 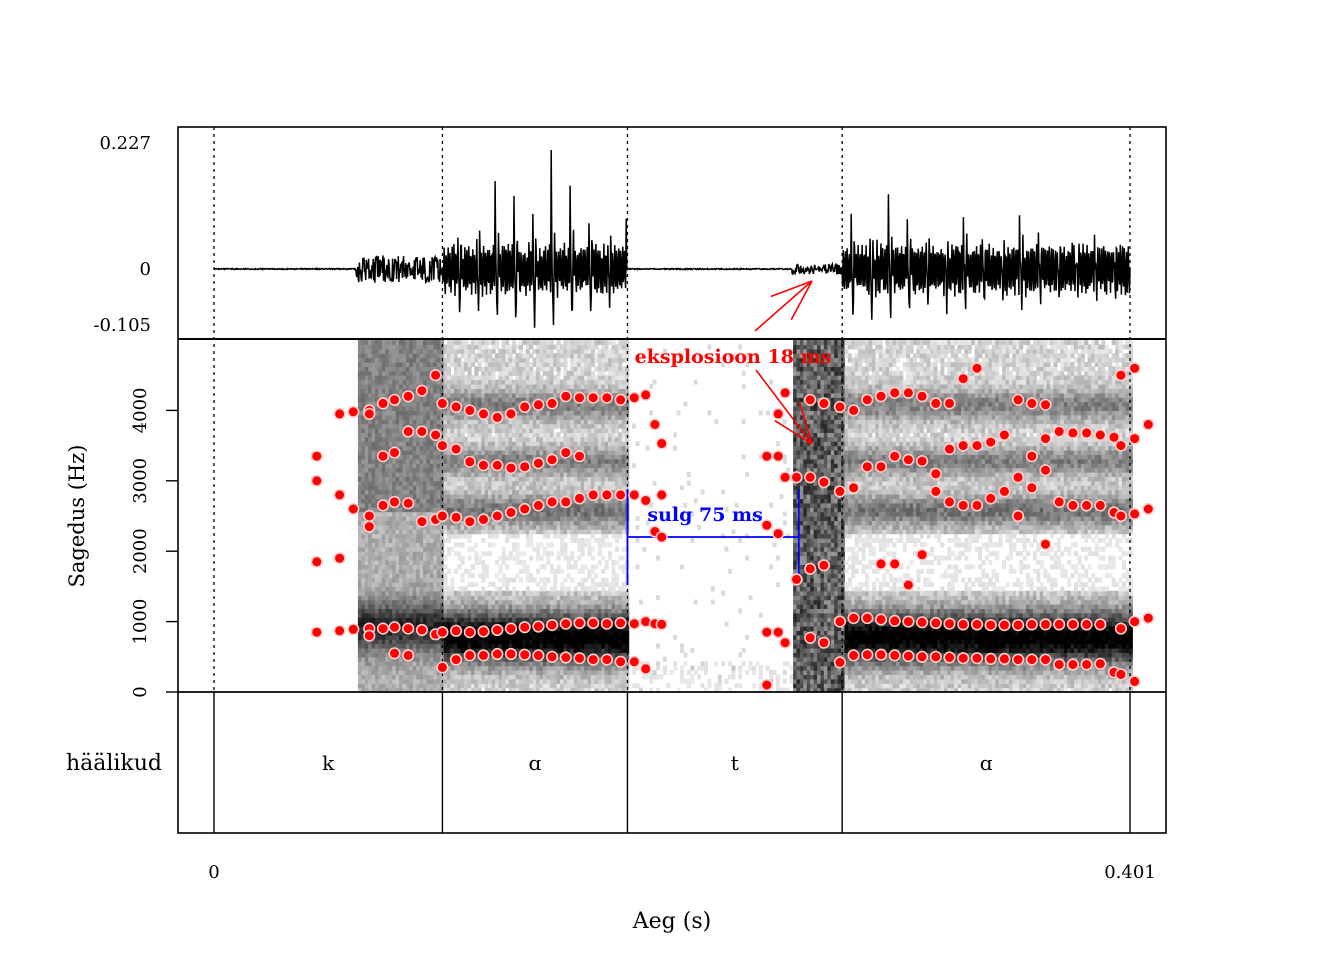 What do you see at coordinates (534, 763) in the screenshot?
I see `segment-label: ɑ` at bounding box center [534, 763].